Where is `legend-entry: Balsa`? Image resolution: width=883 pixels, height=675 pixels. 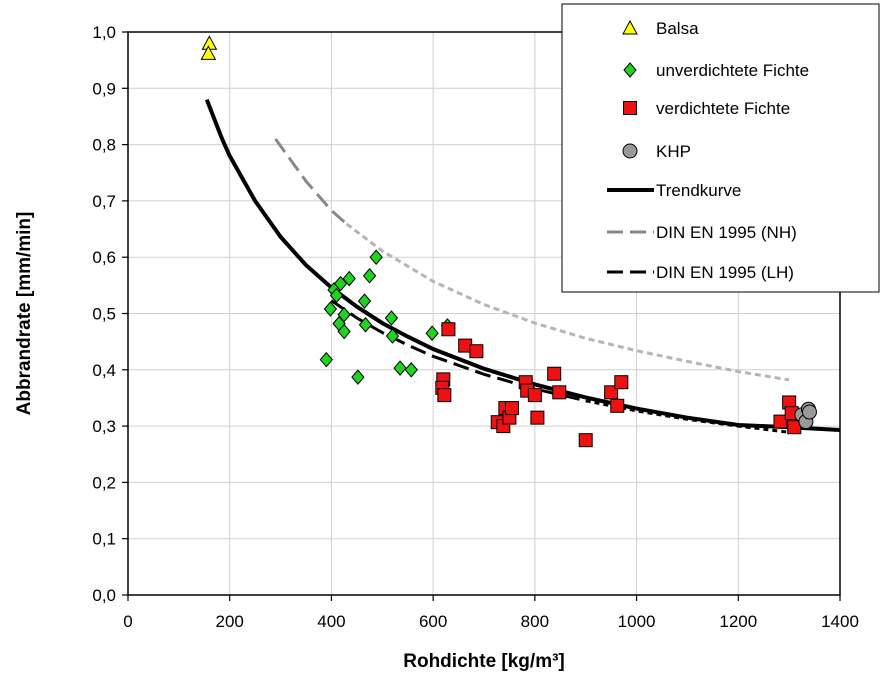
legend-entry: Balsa is located at coordinates (660, 28).